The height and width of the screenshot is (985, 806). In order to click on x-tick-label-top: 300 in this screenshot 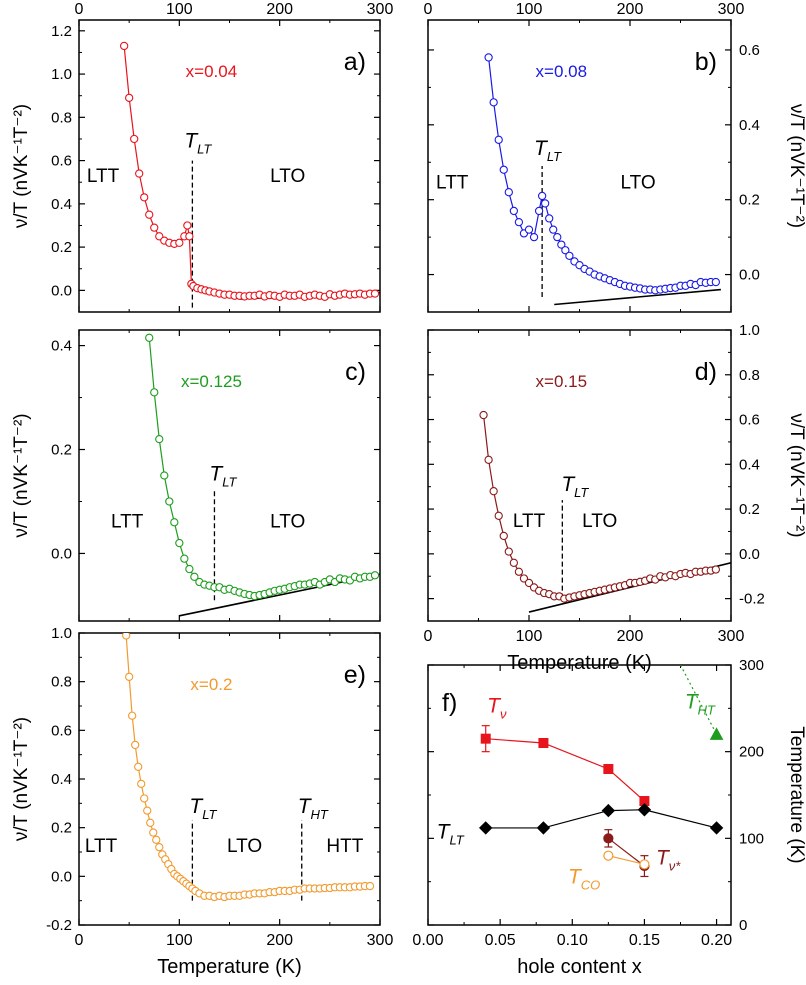, I will do `click(380, 9)`.